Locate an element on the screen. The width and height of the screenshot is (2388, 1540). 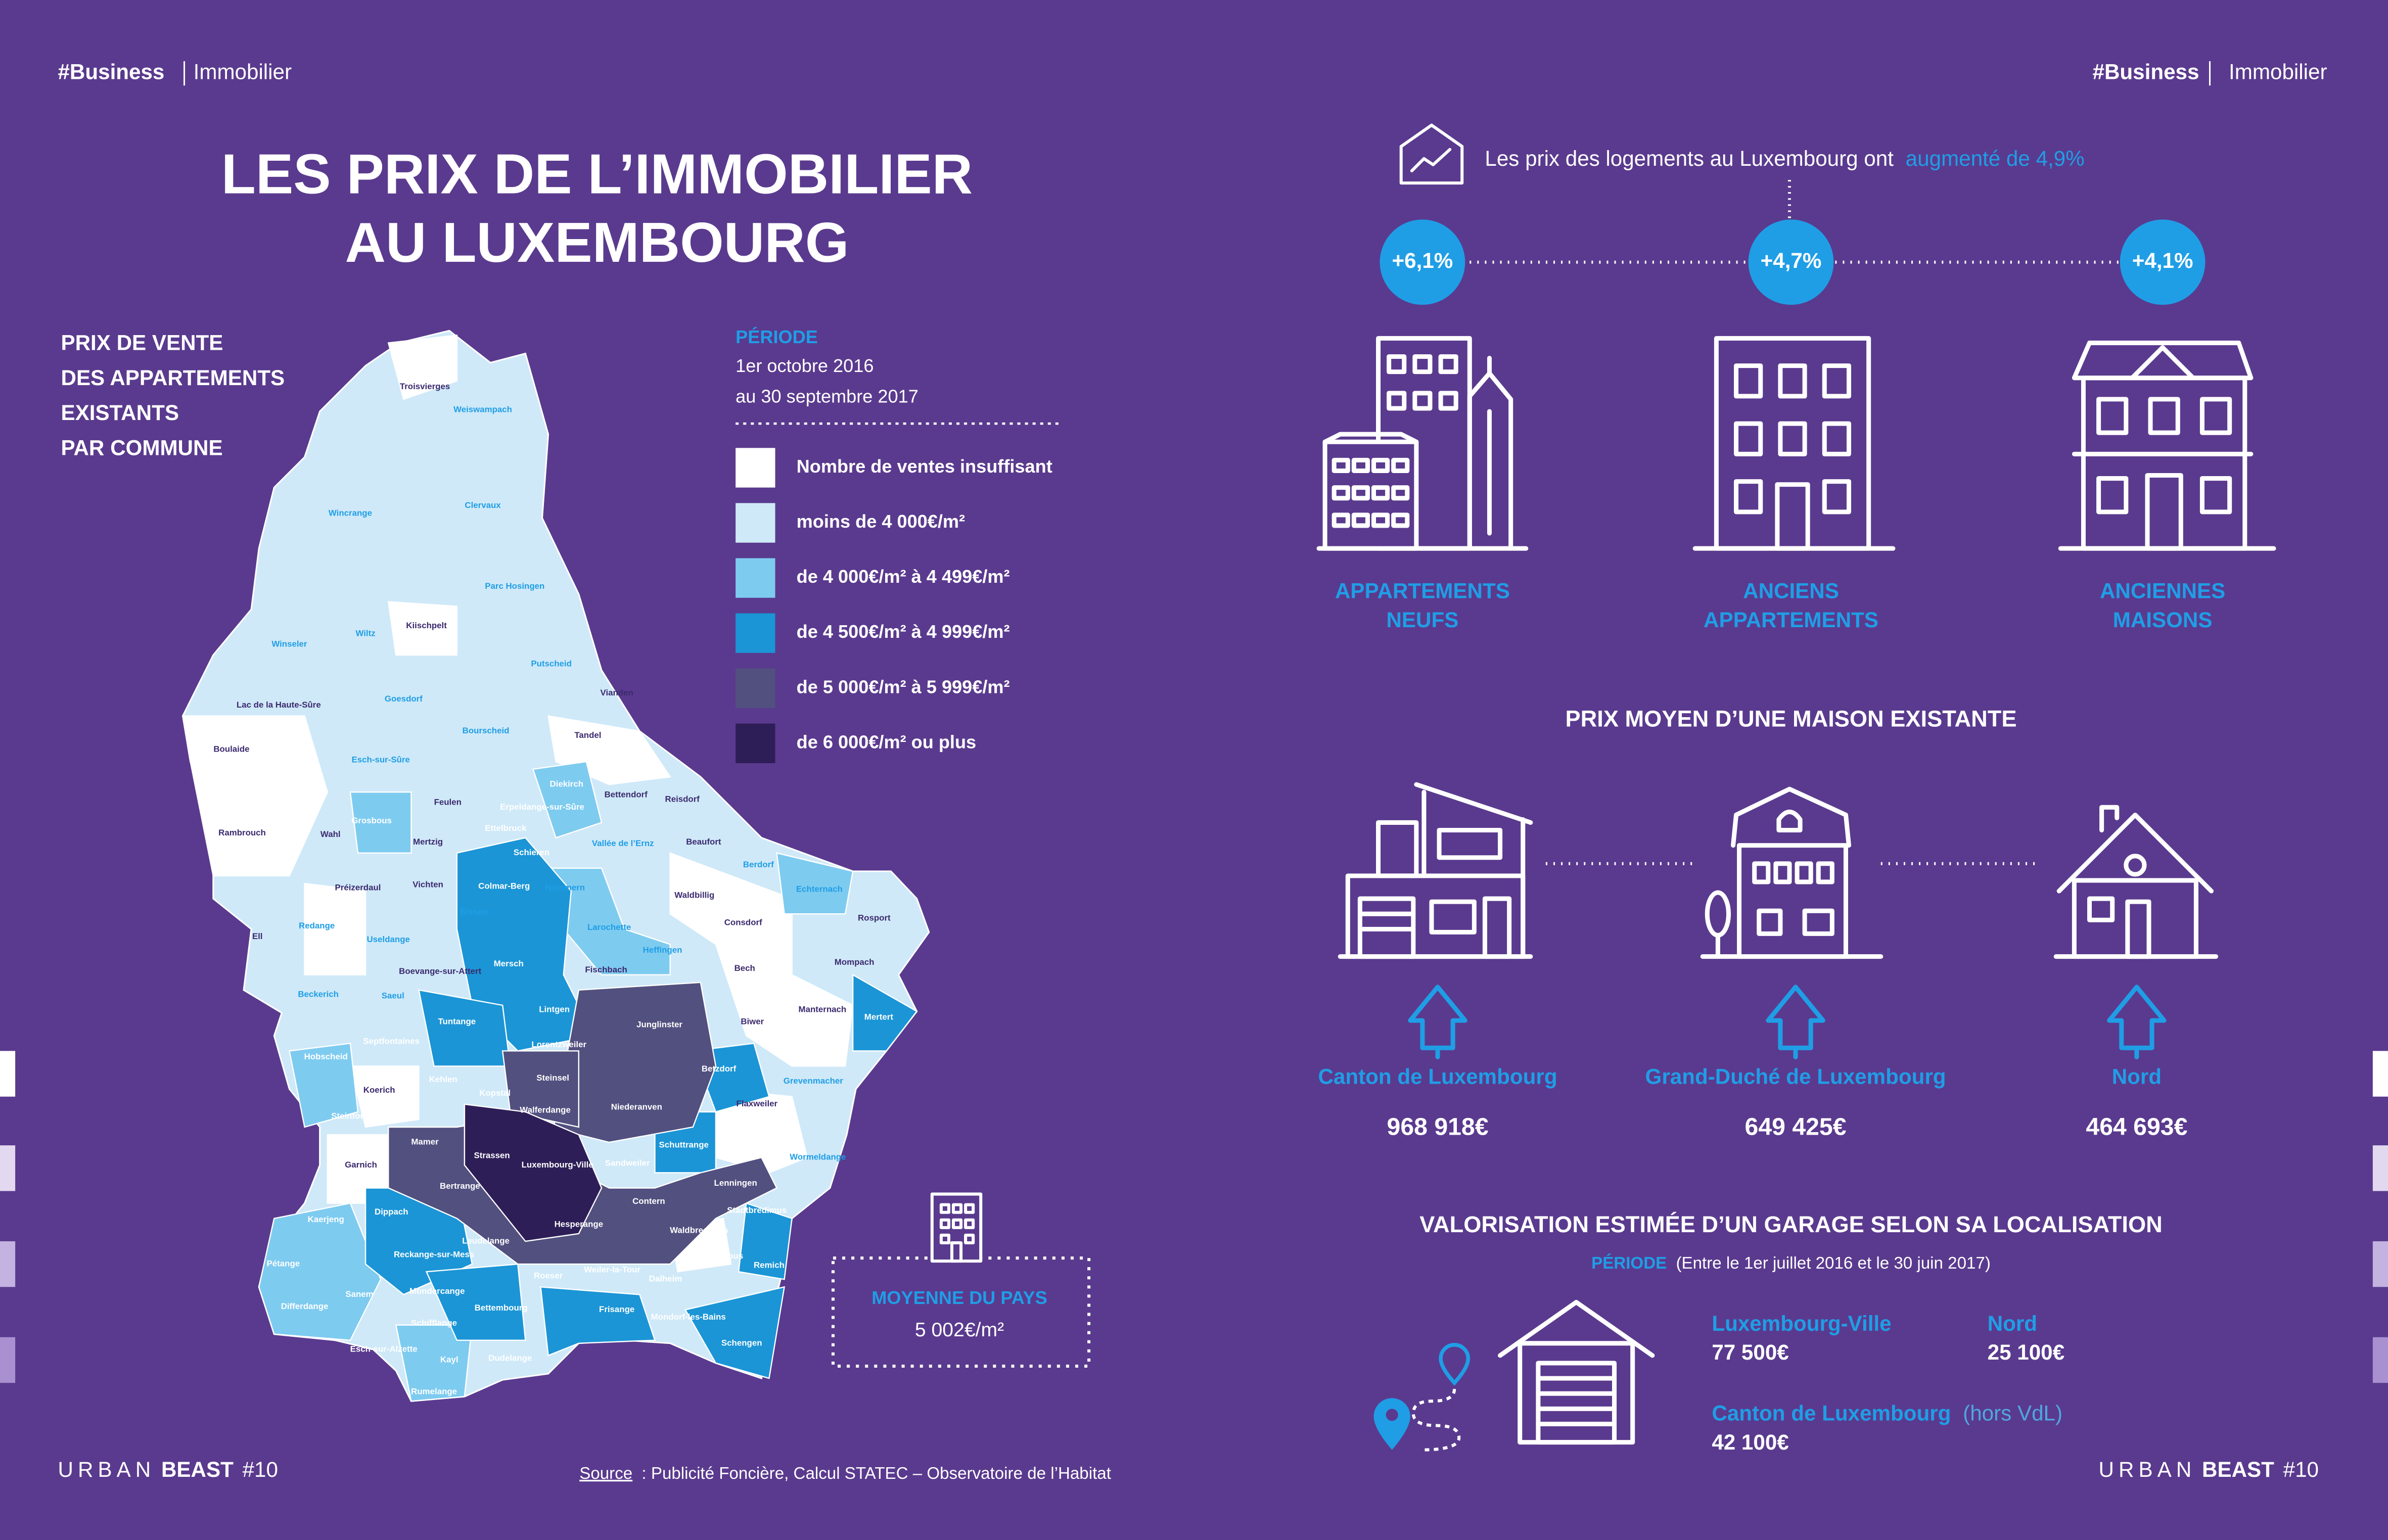
commune-label: Colmar-Berg is located at coordinates (504, 886).